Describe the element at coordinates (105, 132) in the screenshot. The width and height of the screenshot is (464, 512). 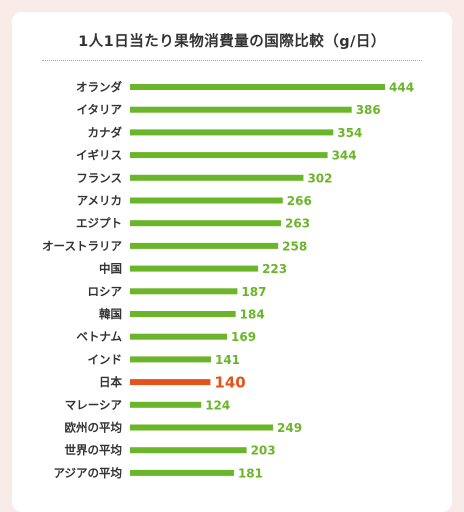
I see `category-label: カナダ` at that location.